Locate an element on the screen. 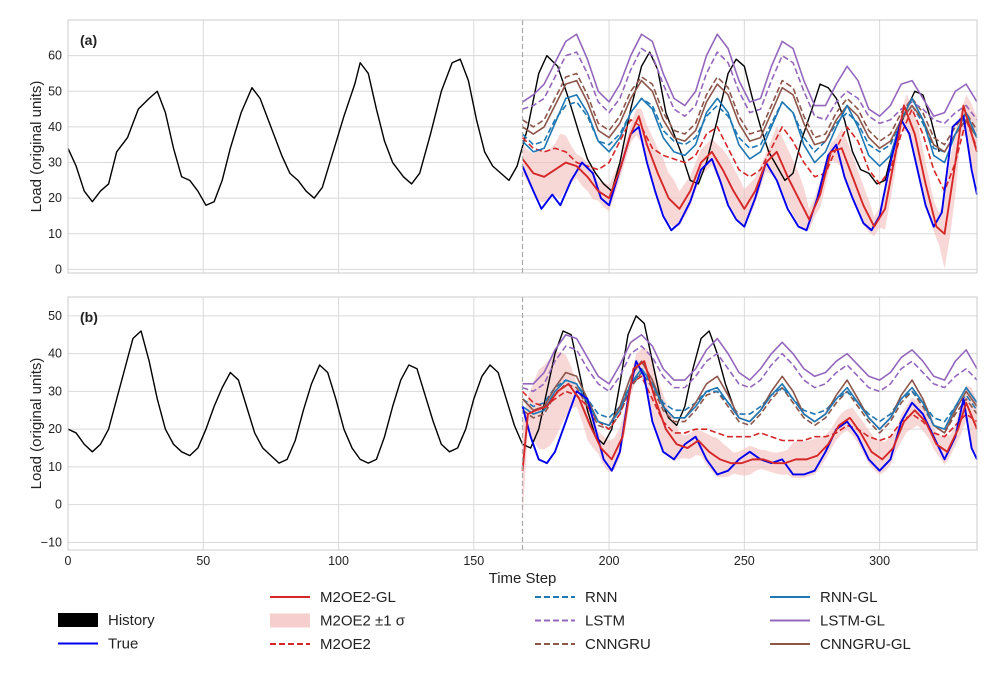 The height and width of the screenshot is (681, 997). legend-label: RNN-GL is located at coordinates (849, 597).